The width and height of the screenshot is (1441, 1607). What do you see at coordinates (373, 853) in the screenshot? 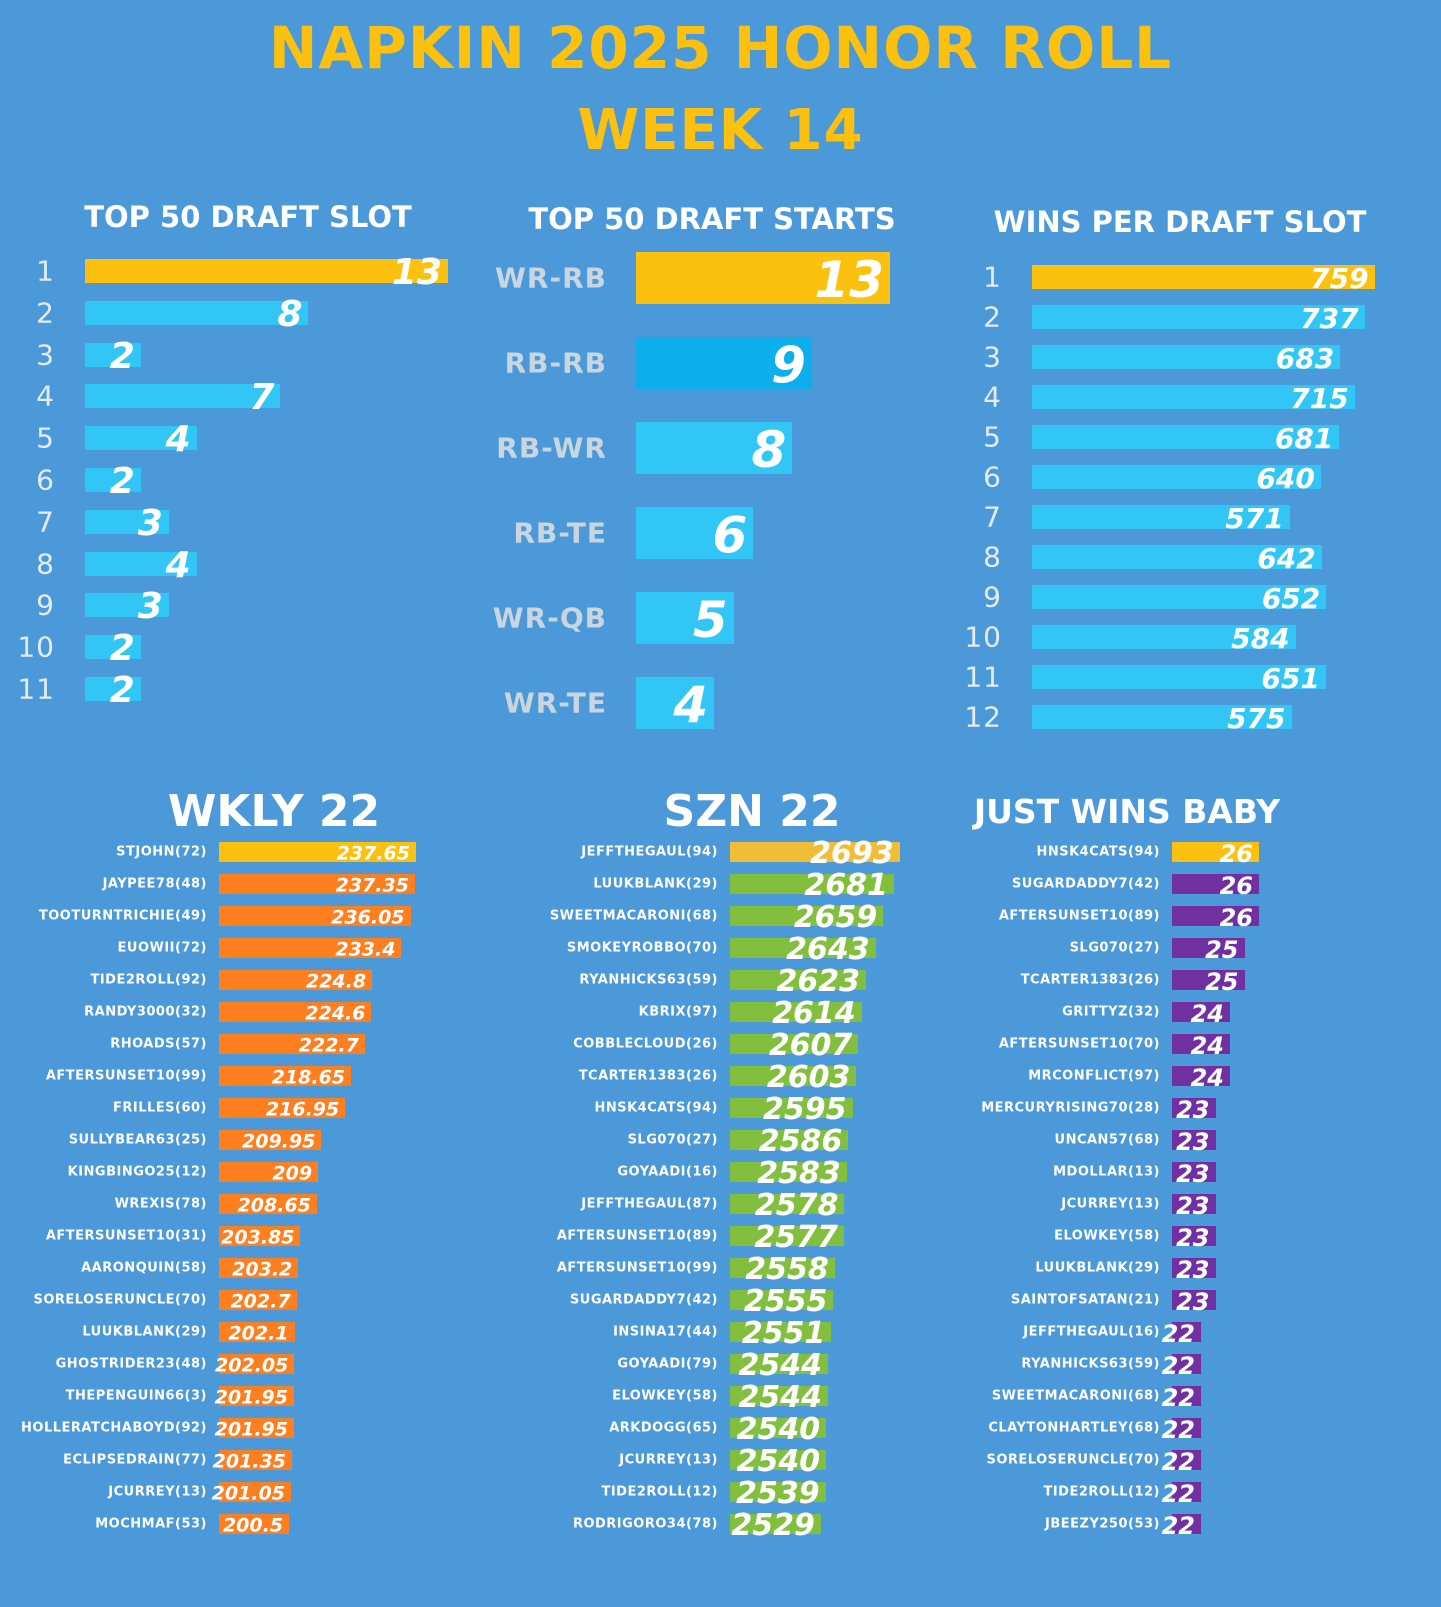
I see `value-label: 237.65` at bounding box center [373, 853].